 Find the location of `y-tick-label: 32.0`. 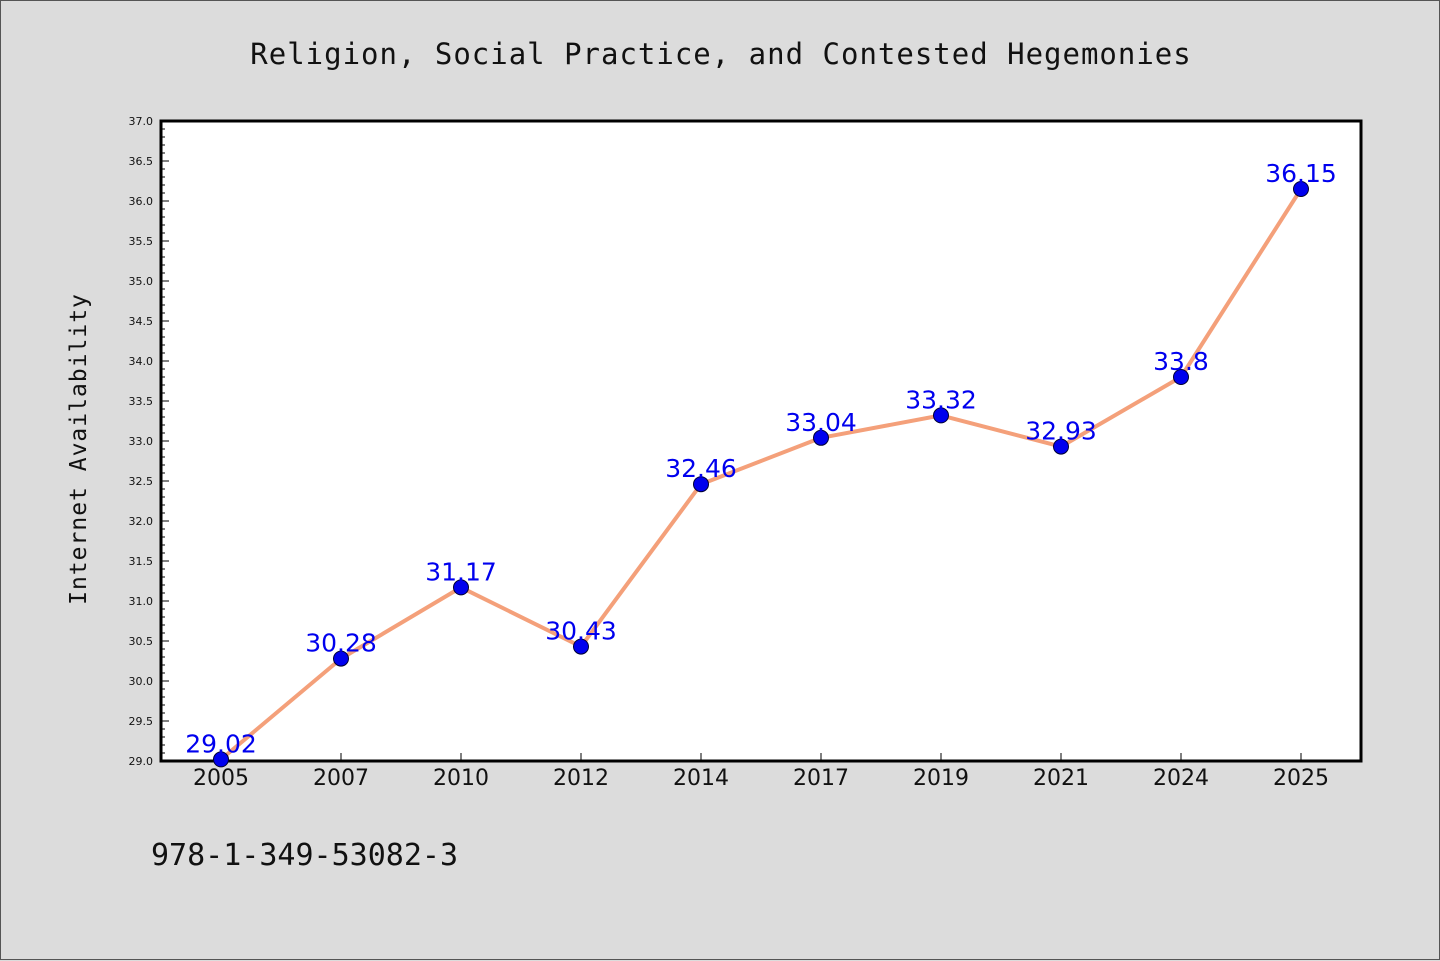

y-tick-label: 32.0 is located at coordinates (141, 521).